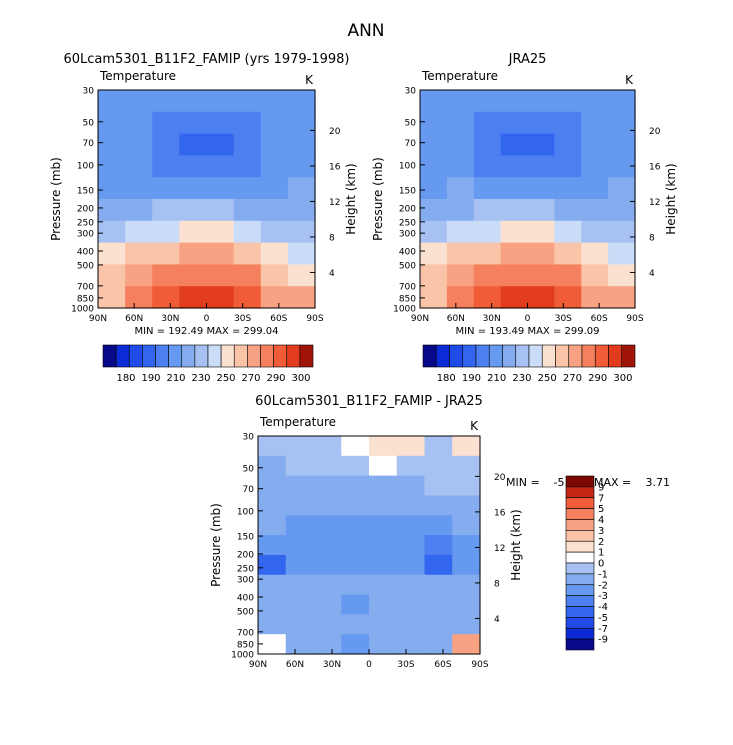 This screenshot has width=733, height=745. Describe the element at coordinates (85, 253) in the screenshot. I see `y-tick-label: 400` at that location.